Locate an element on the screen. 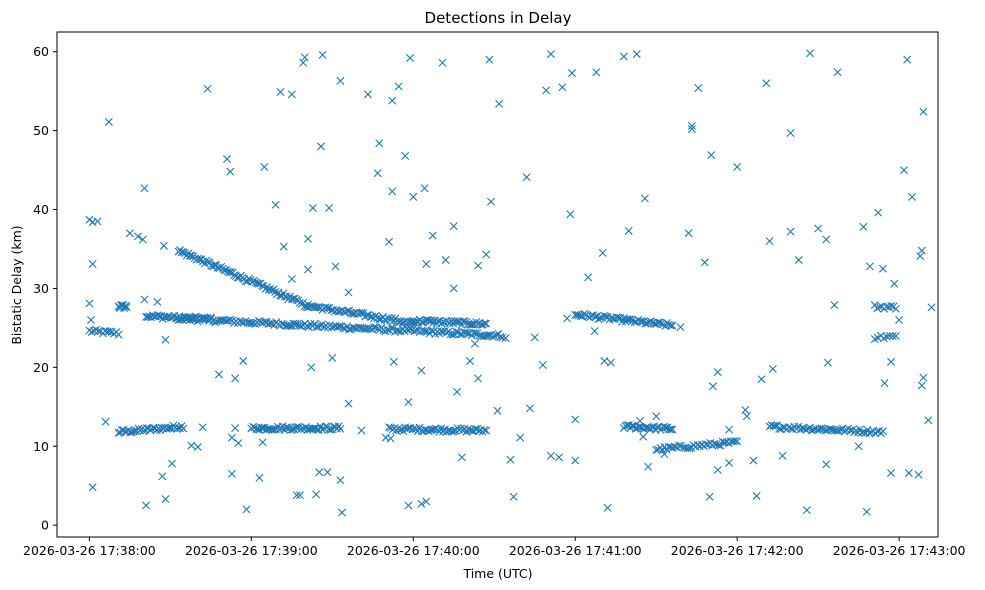  y-axis-label: Bistatic Delay (km) is located at coordinates (16, 284).